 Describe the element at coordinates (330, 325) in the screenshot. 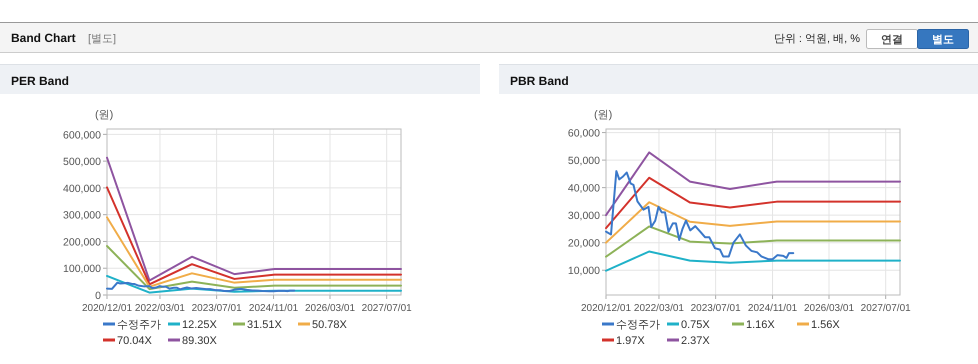

I see `legend-label: 50.78X` at that location.